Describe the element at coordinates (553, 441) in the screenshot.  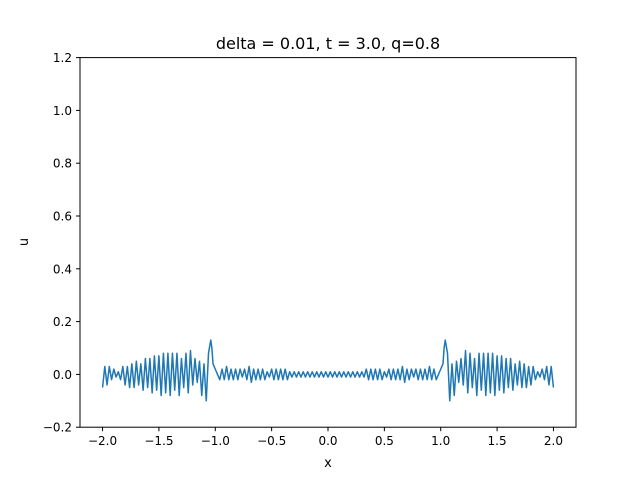
I see `x-tick-label: 2.0` at that location.